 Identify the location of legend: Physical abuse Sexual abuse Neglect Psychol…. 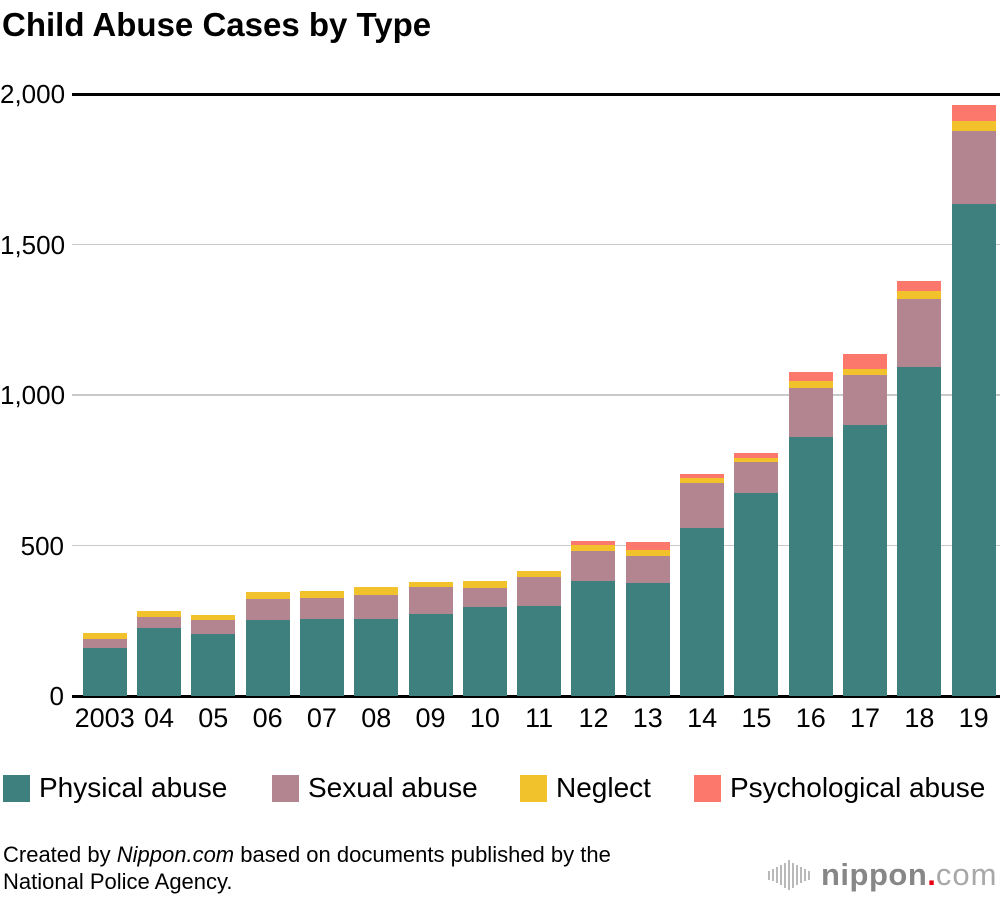
(500, 789).